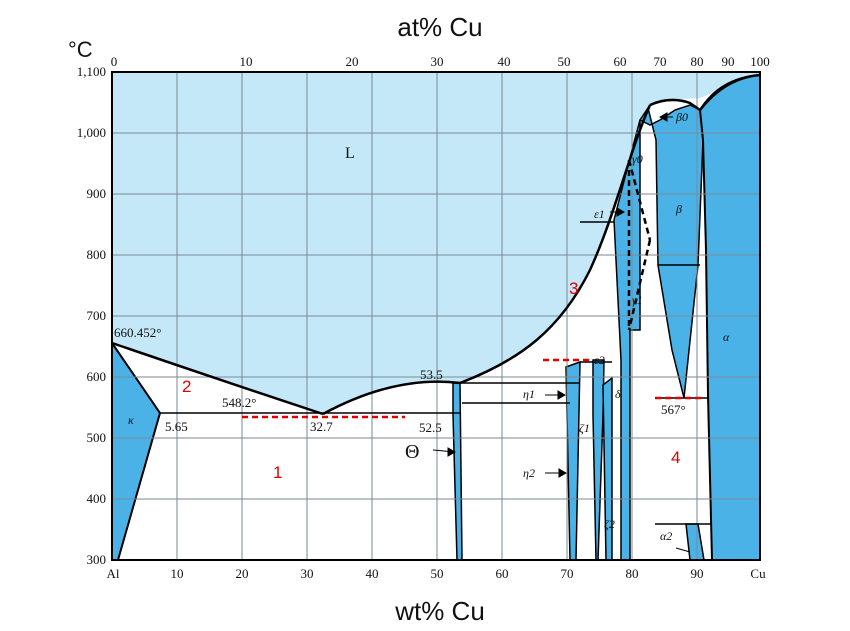 This screenshot has width=850, height=631. I want to click on delta-label: δ, so click(618, 394).